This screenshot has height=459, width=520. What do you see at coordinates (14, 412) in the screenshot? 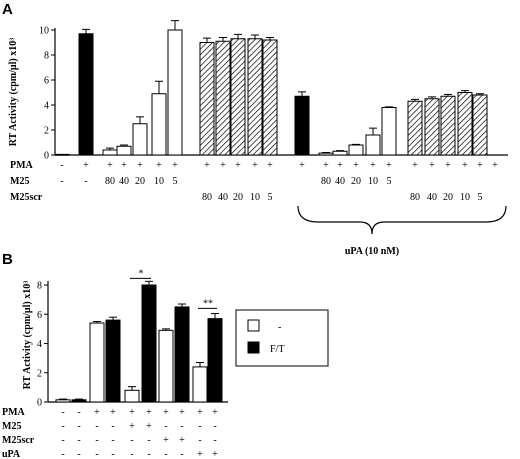
I see `panel-b-row-label: PMA` at bounding box center [14, 412].